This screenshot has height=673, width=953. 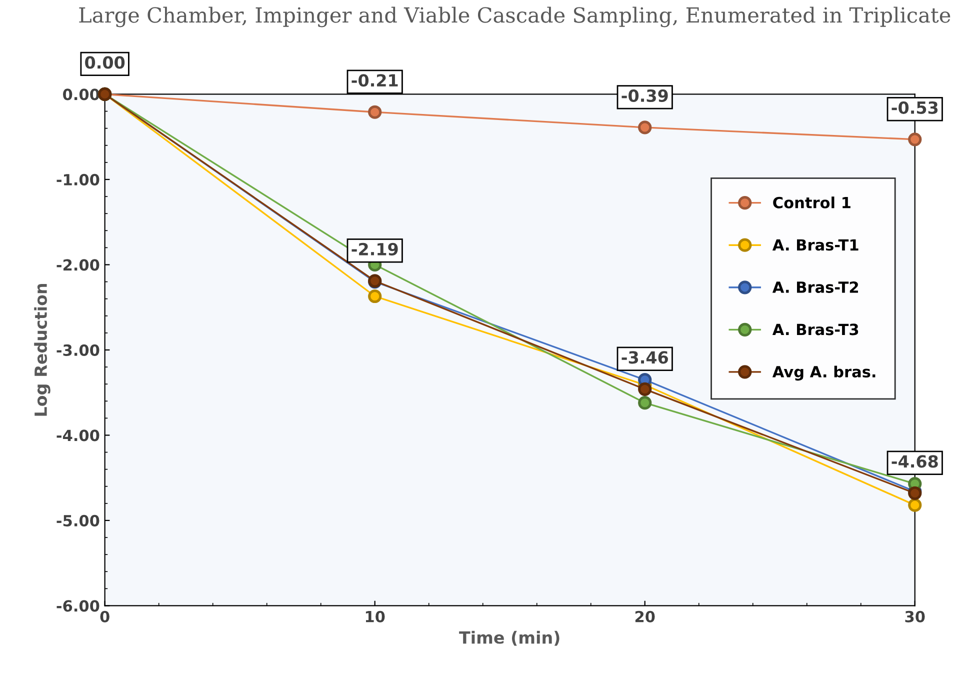 I want to click on y-tick-label: -5.00, so click(x=78, y=520).